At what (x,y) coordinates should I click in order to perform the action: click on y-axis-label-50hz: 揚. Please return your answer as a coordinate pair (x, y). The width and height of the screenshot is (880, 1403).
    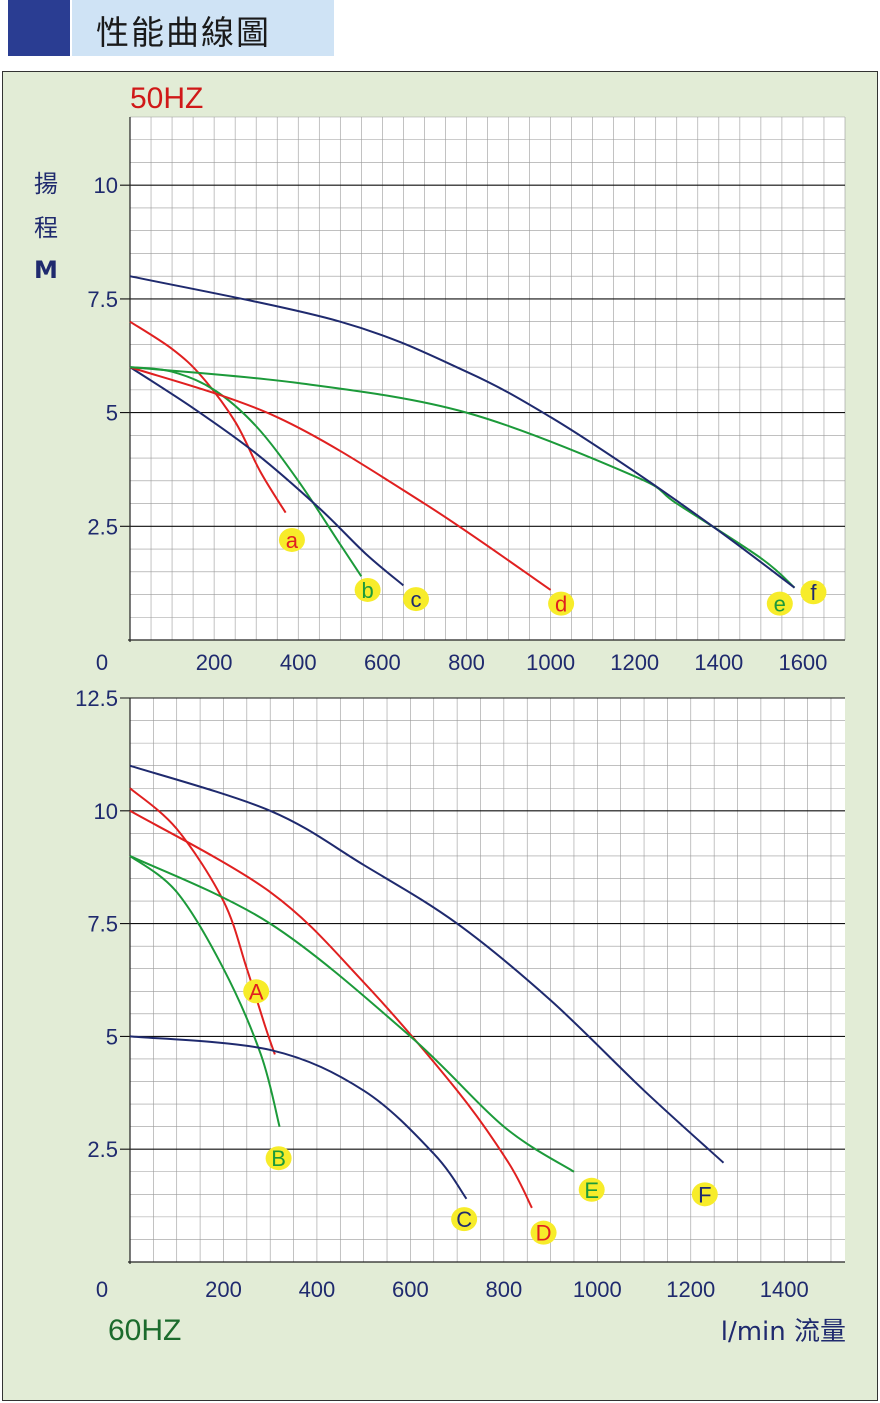
    Looking at the image, I should click on (46, 184).